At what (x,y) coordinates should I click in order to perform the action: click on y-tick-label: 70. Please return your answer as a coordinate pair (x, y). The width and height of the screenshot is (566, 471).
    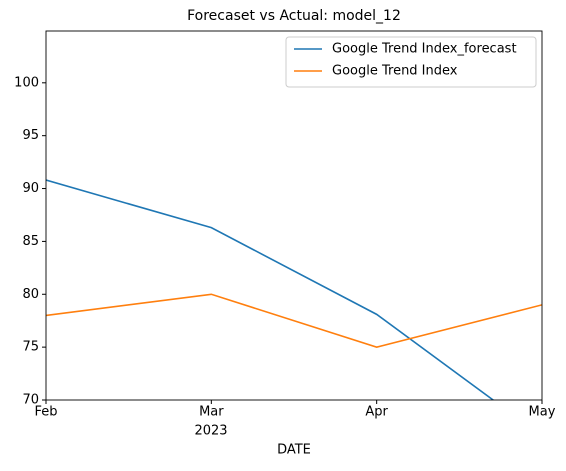
    Looking at the image, I should click on (30, 400).